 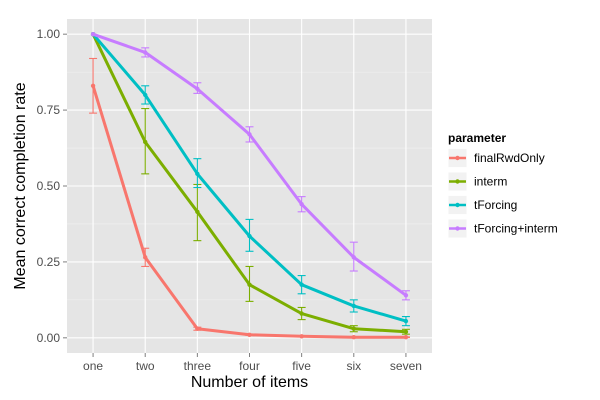 I want to click on legend-item-interm: interm, so click(x=477, y=181).